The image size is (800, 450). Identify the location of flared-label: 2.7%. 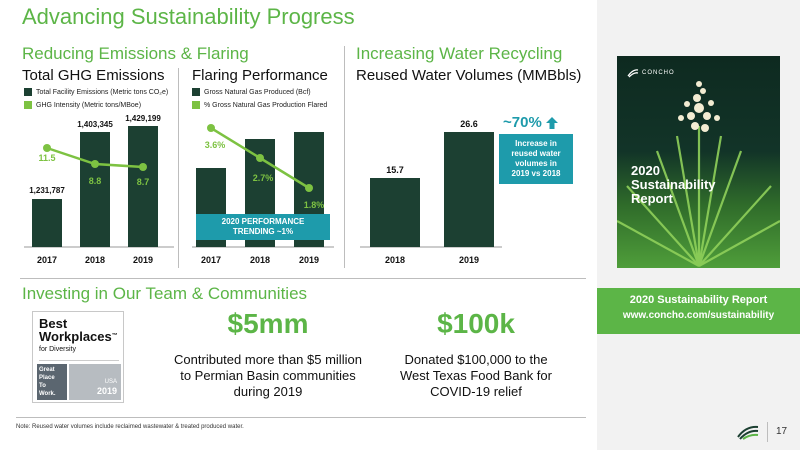
(263, 178).